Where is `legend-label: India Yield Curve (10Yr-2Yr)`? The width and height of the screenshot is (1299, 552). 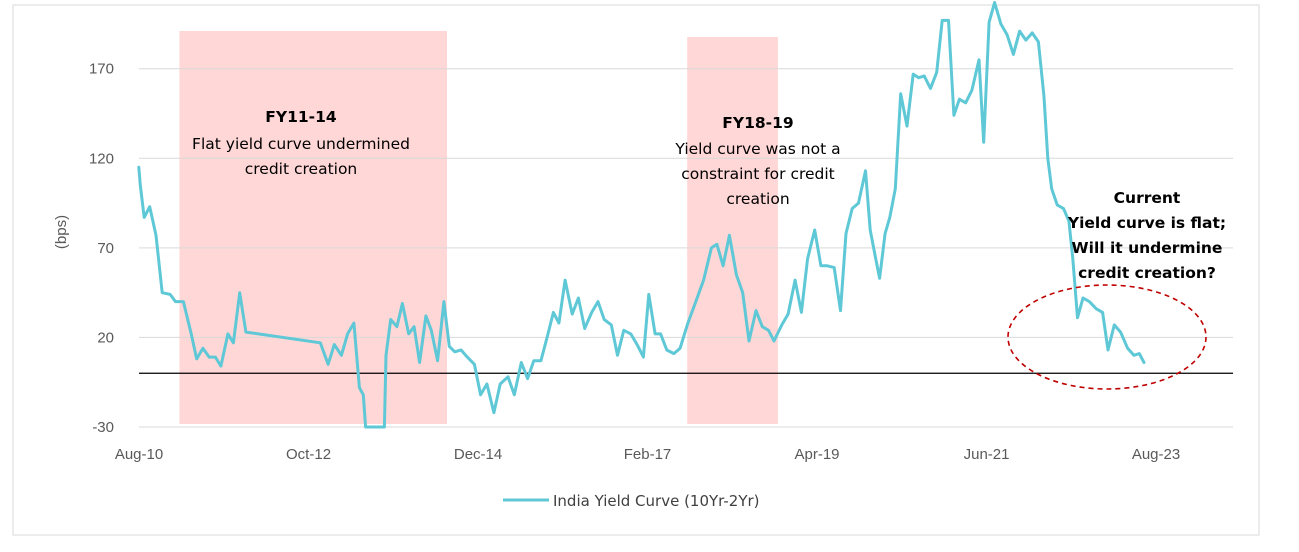 legend-label: India Yield Curve (10Yr-2Yr) is located at coordinates (656, 501).